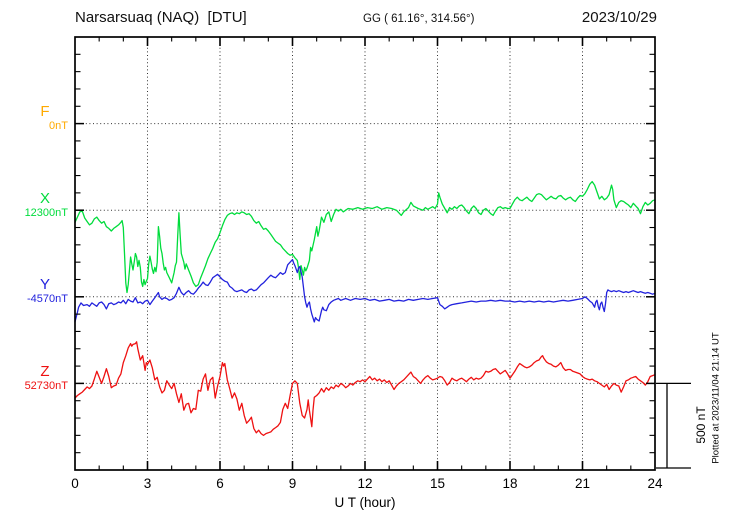 This screenshot has width=730, height=520. What do you see at coordinates (34, 291) in the screenshot?
I see `component-label-y: Y -4570nT` at bounding box center [34, 291].